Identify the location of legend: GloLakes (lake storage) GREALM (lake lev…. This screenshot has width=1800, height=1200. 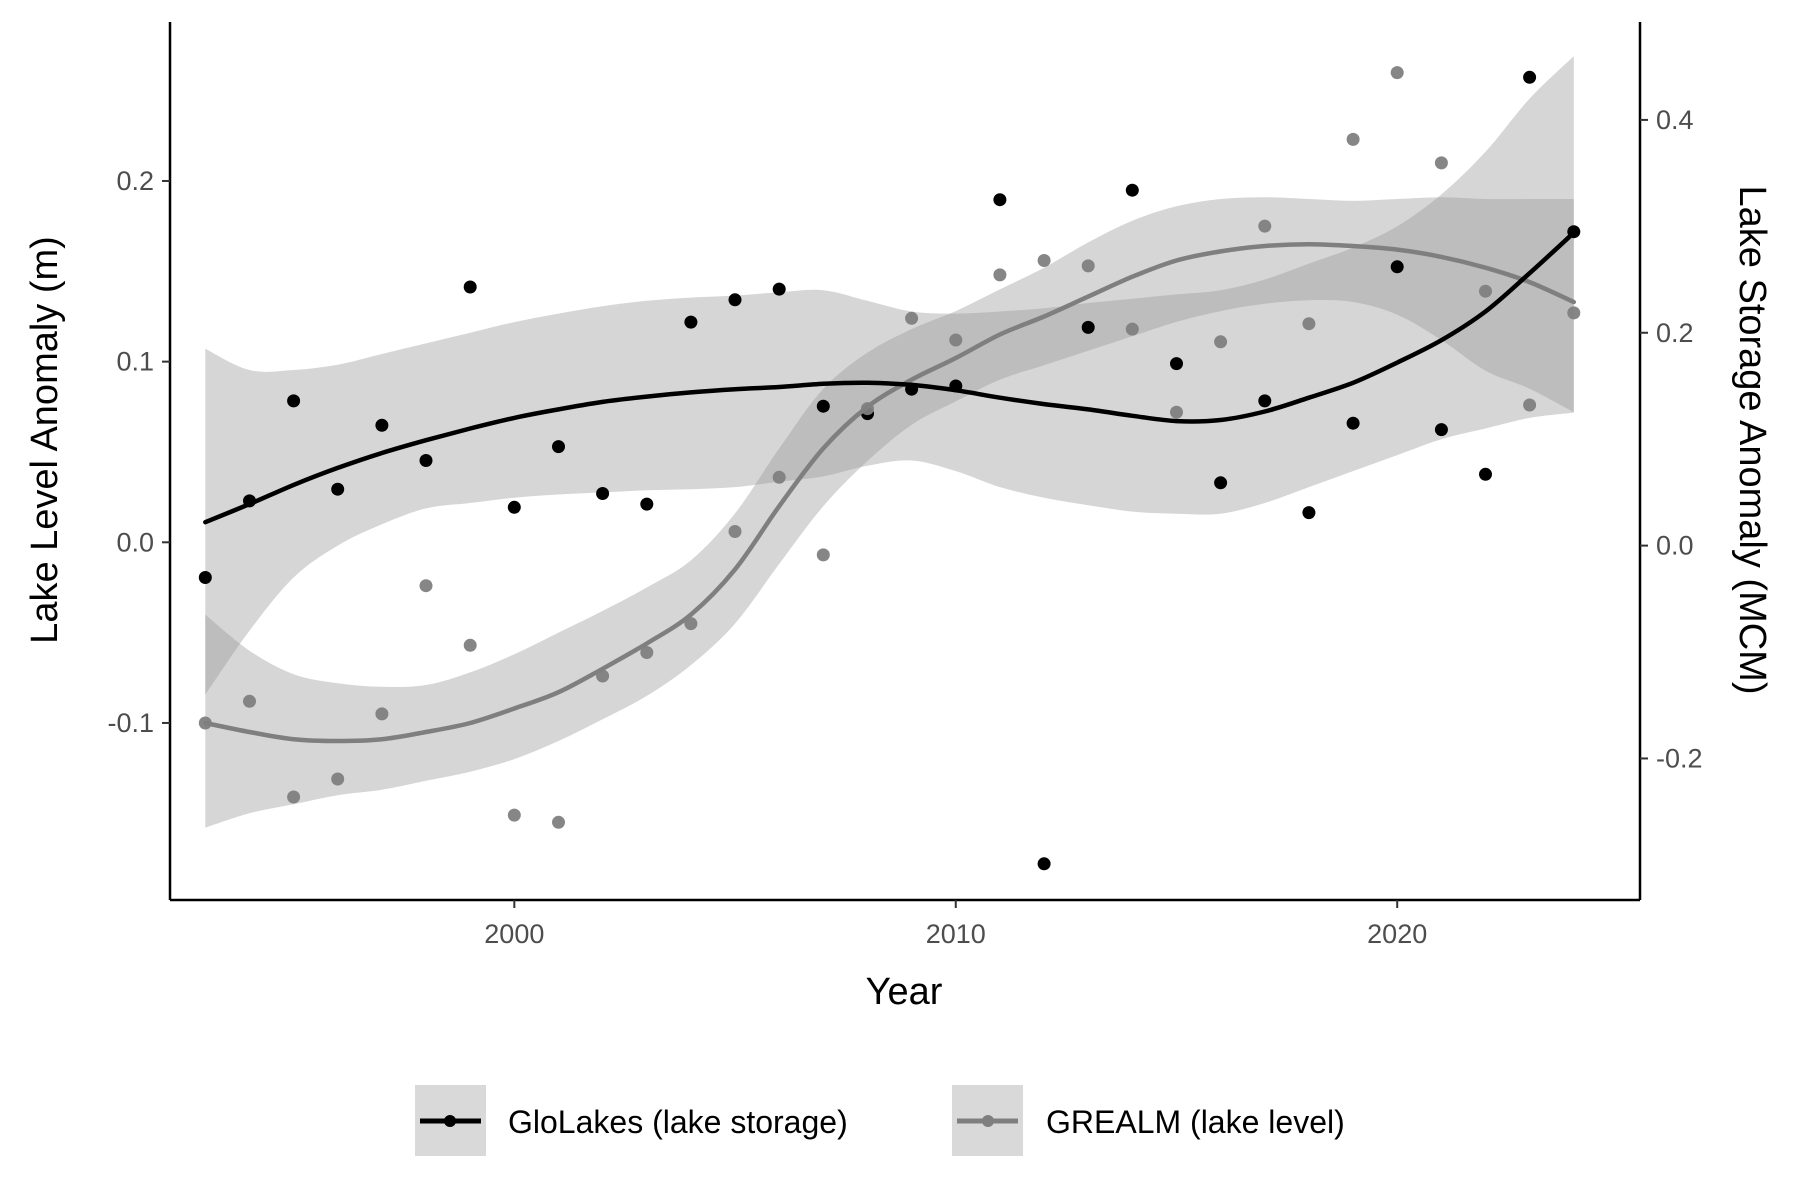
(880, 1120).